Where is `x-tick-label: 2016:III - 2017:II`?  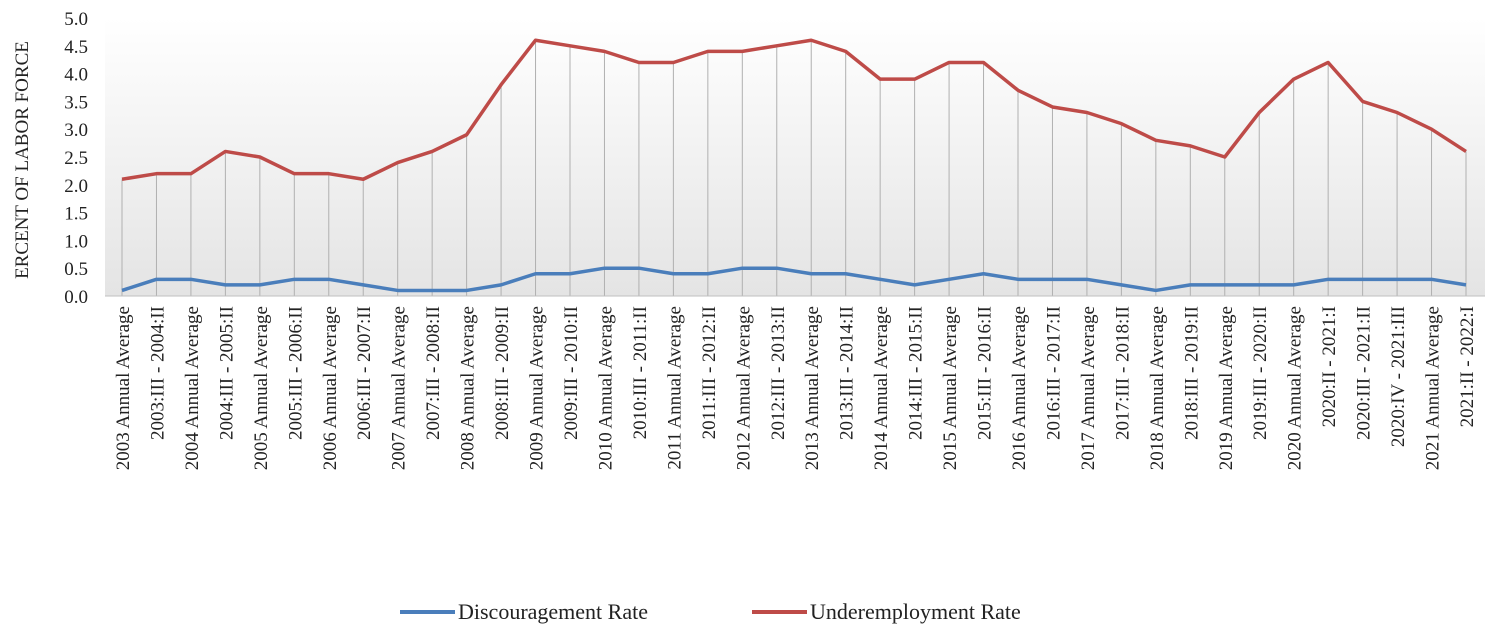
x-tick-label: 2016:III - 2017:II is located at coordinates (1053, 373).